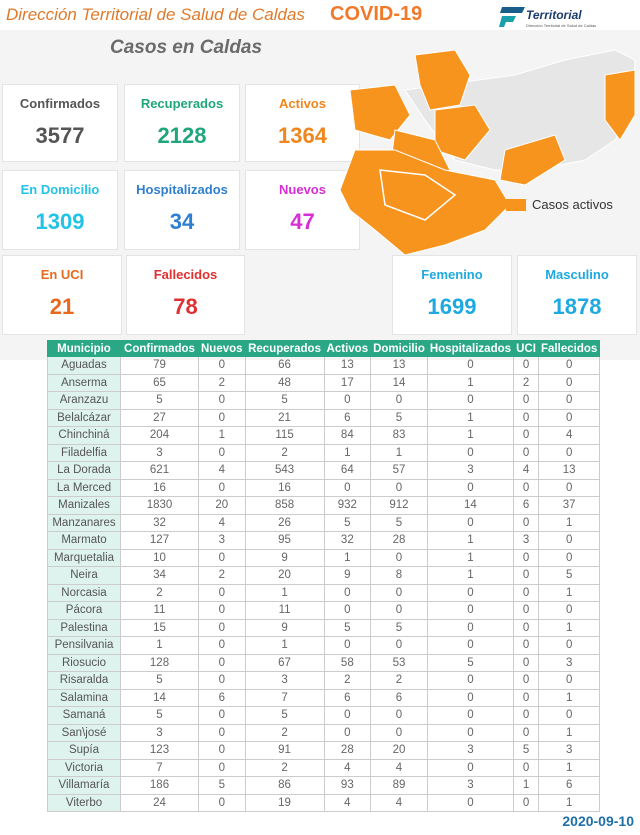  I want to click on table-cell: 14, so click(159, 697).